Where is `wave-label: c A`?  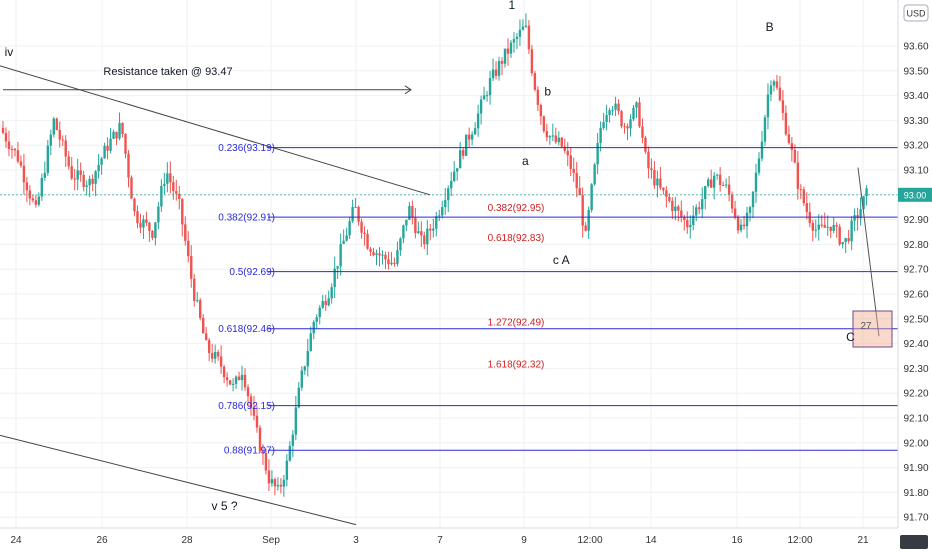
wave-label: c A is located at coordinates (561, 260).